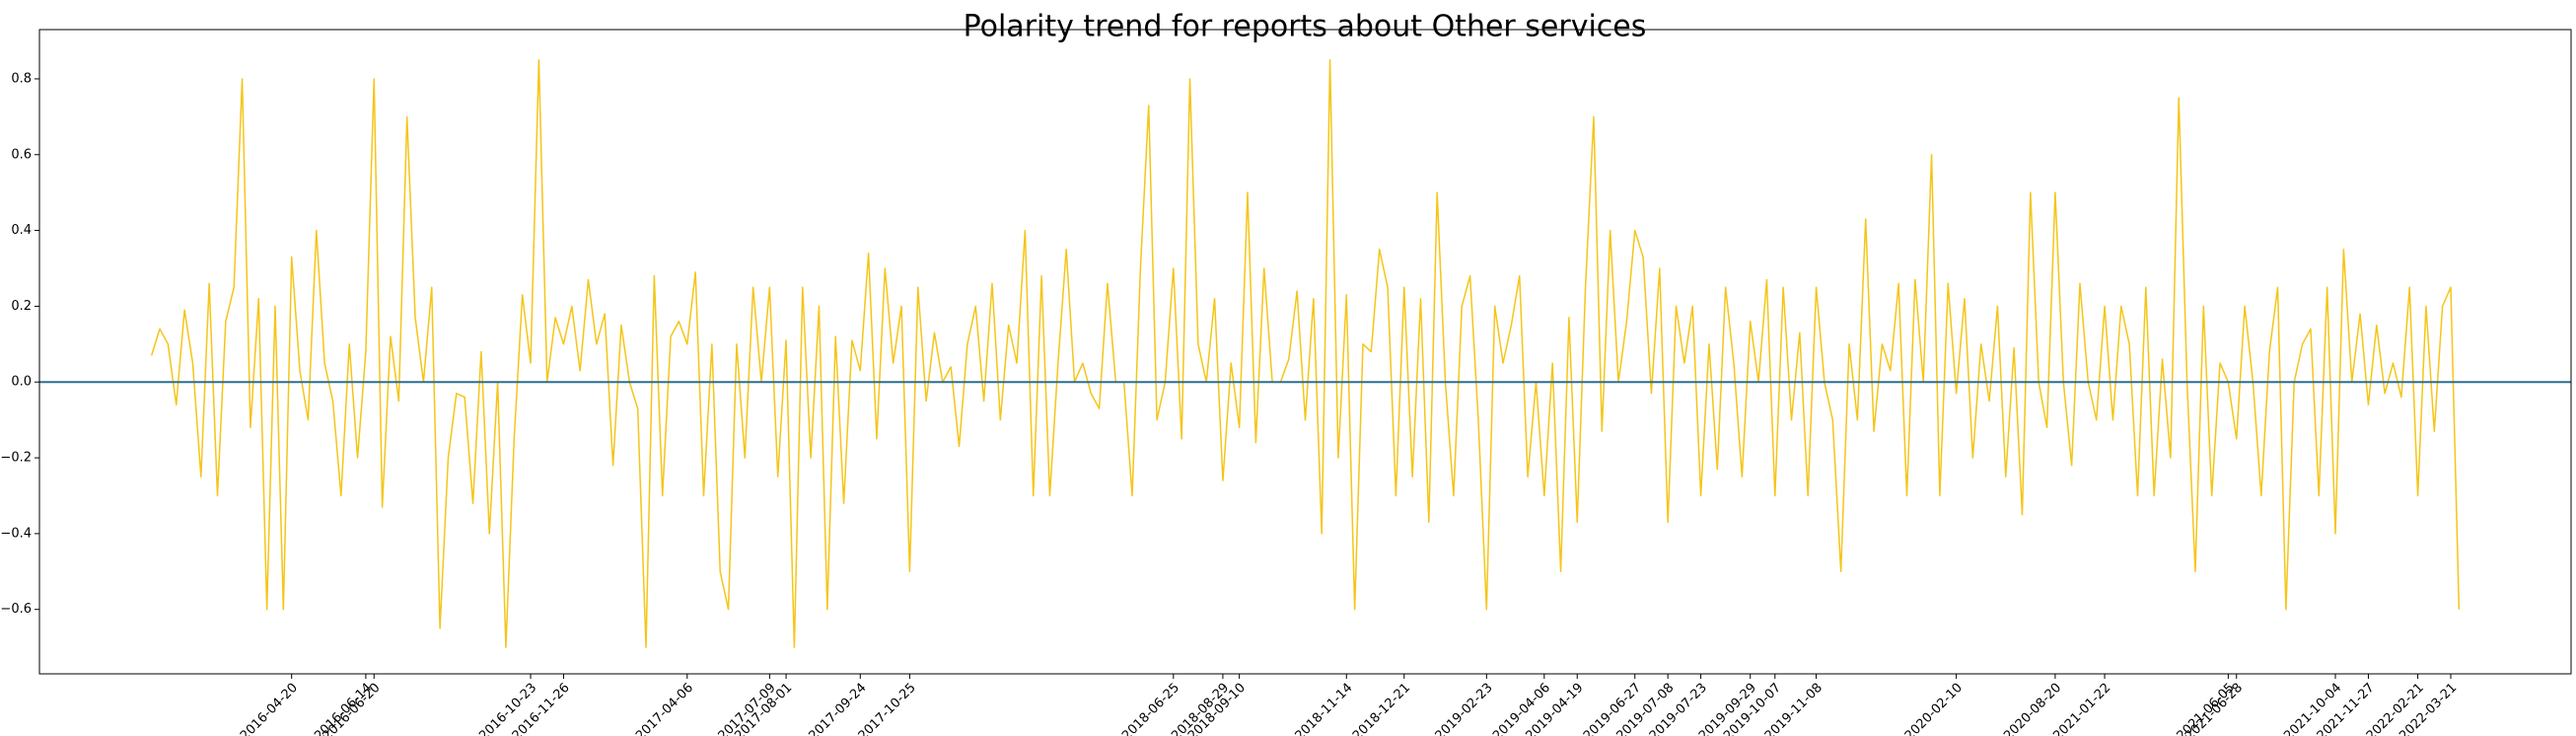  I want to click on y-tick-label: 0.2, so click(22, 306).